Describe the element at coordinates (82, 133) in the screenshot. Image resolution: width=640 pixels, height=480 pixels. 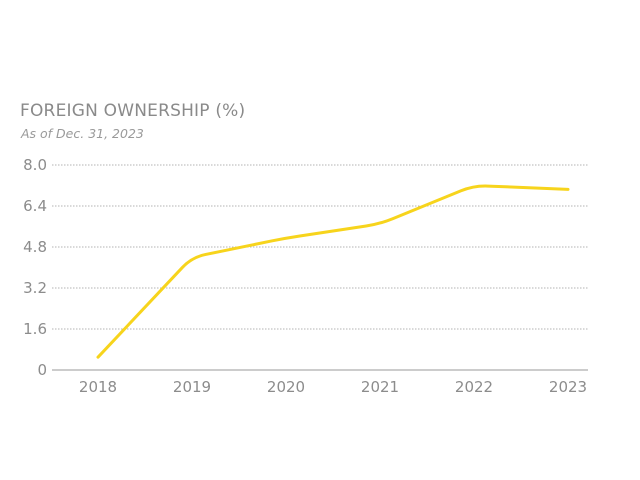
I see `chart-subtitle: As of Dec. 31, 2023` at that location.